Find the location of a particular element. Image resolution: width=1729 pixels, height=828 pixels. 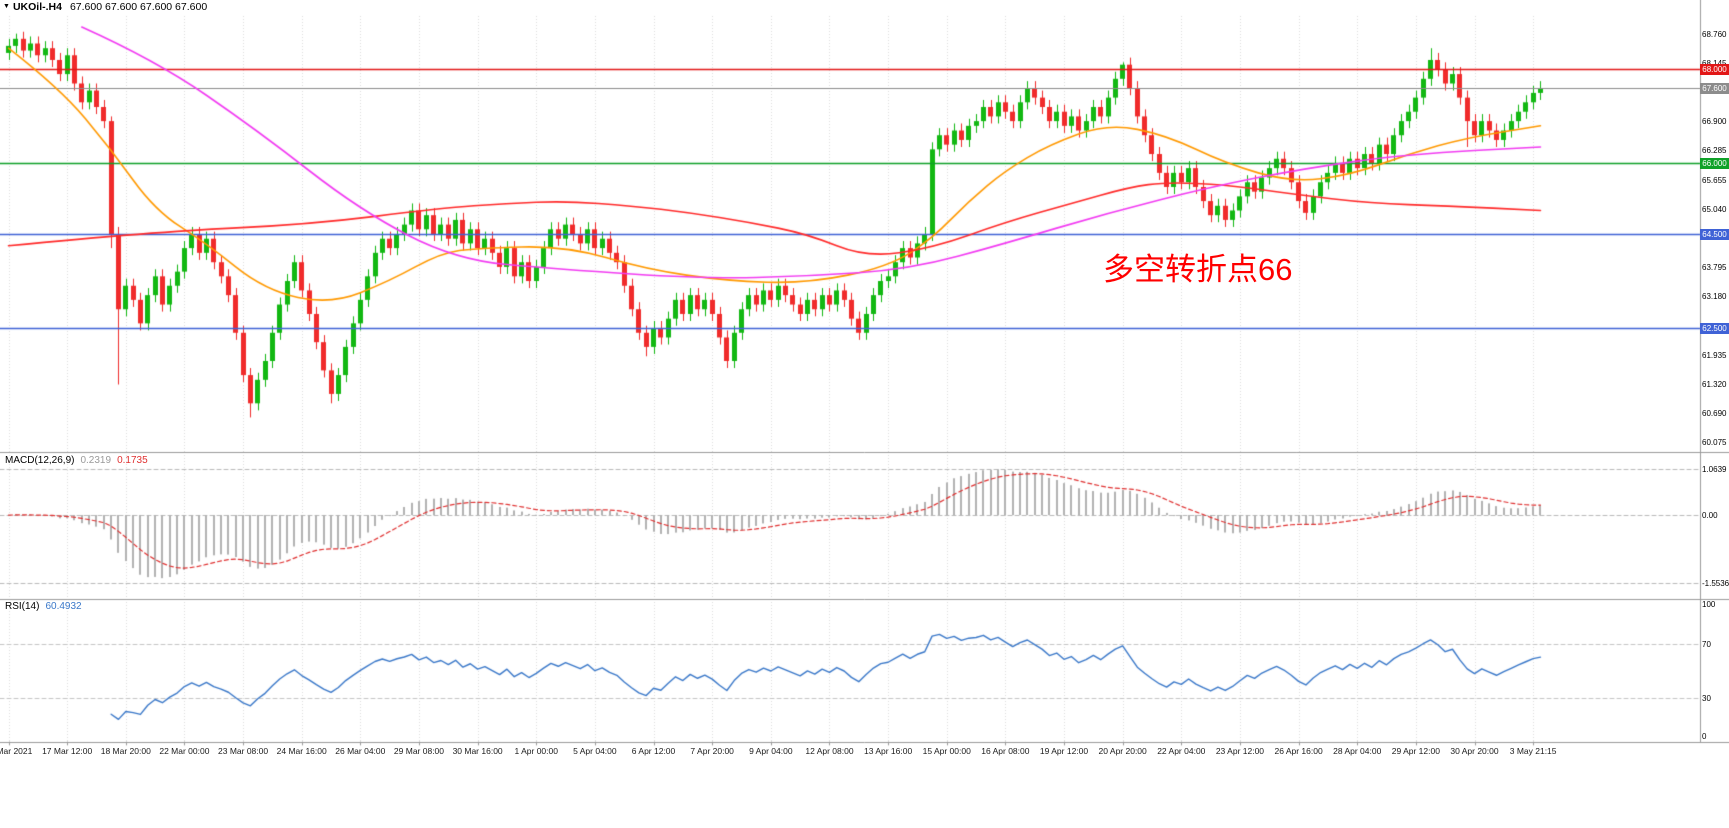

price-level-badge: 64.500 is located at coordinates (1714, 234).